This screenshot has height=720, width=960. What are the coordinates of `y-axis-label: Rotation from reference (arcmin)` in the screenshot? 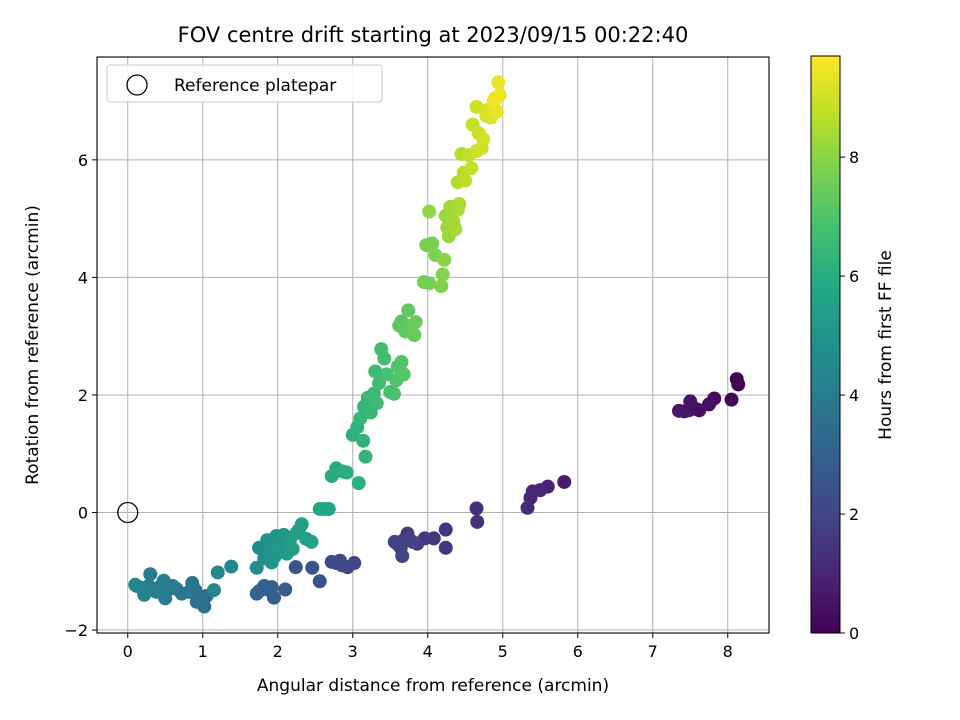 It's located at (33, 345).